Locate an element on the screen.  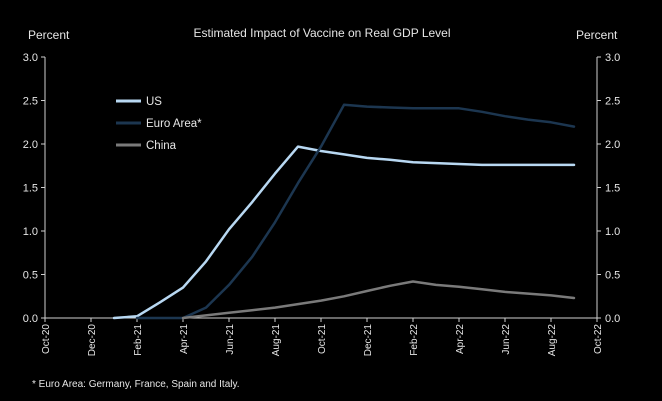
legend-label: Euro Area* is located at coordinates (174, 124).